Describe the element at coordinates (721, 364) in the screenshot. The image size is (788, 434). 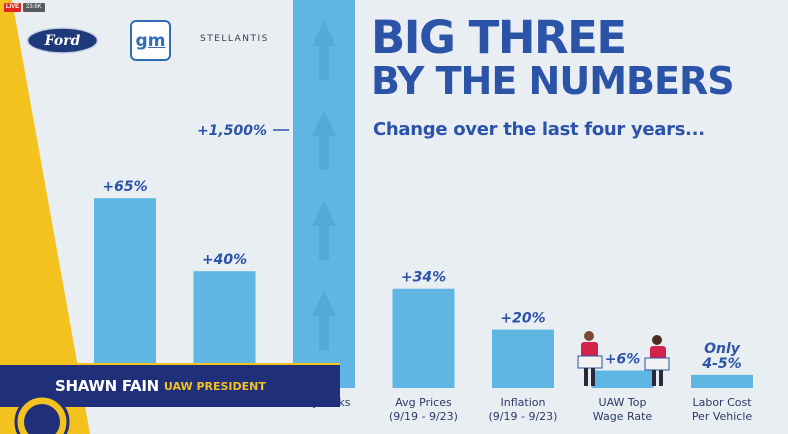
I see `value-label-7: 4-5%` at that location.